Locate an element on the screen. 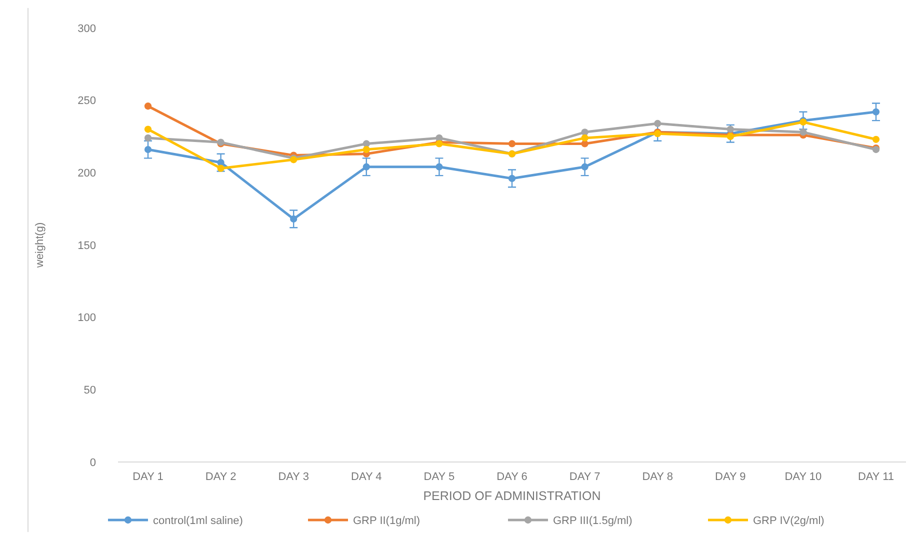 The height and width of the screenshot is (540, 924). y-tick-label: 50 is located at coordinates (90, 390).